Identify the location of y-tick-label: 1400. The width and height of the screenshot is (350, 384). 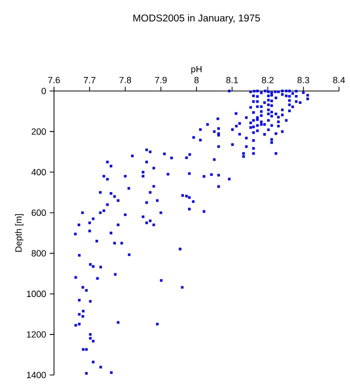
(36, 375).